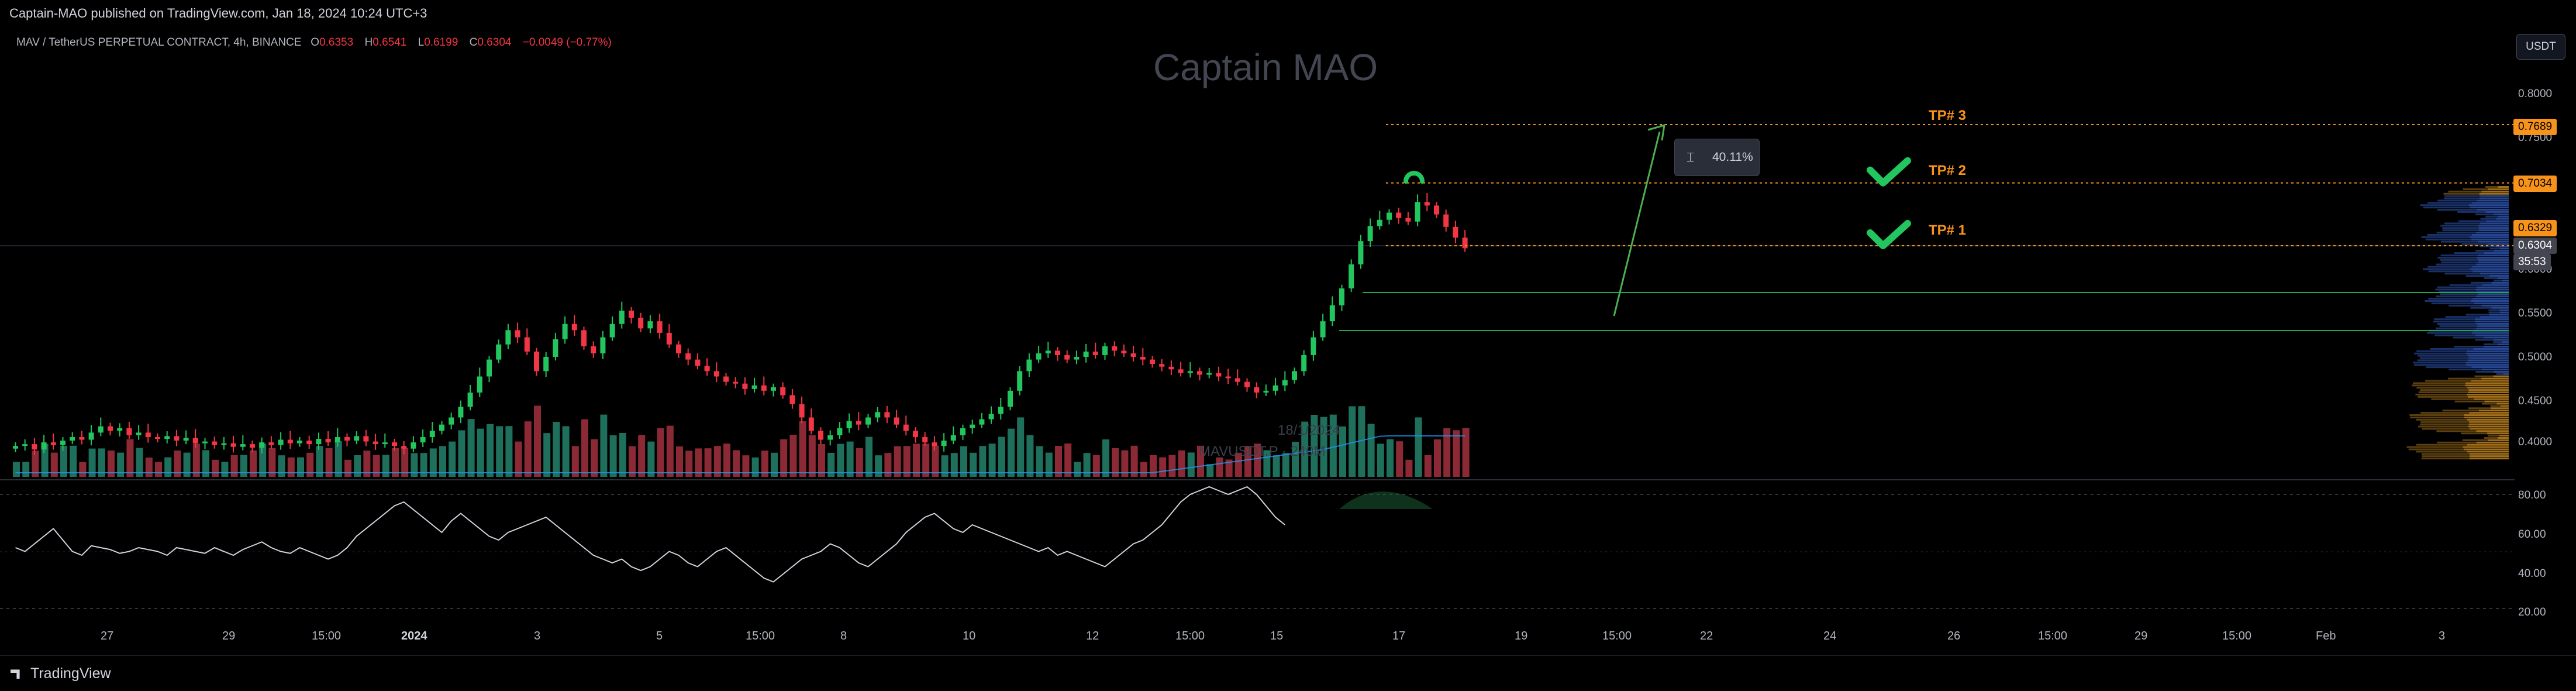 The width and height of the screenshot is (2576, 691). What do you see at coordinates (1717, 157) in the screenshot?
I see `measure-tool-box: ⌶ 40.11%` at bounding box center [1717, 157].